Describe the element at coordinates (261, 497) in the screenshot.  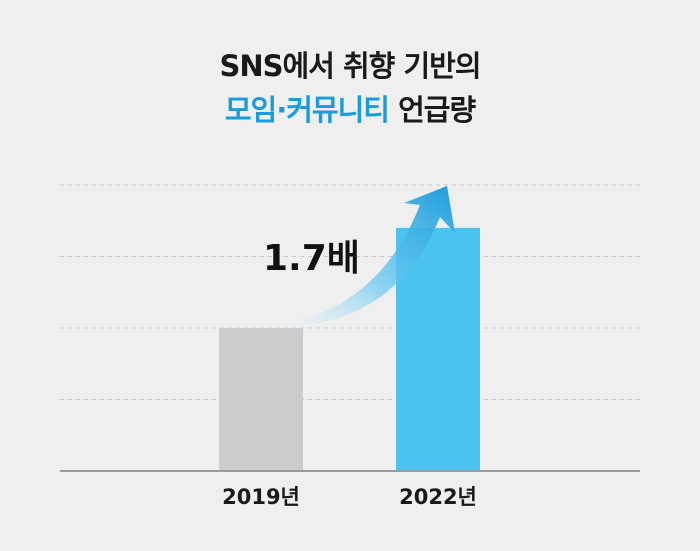
I see `x-tick-label-0: 2019년` at that location.